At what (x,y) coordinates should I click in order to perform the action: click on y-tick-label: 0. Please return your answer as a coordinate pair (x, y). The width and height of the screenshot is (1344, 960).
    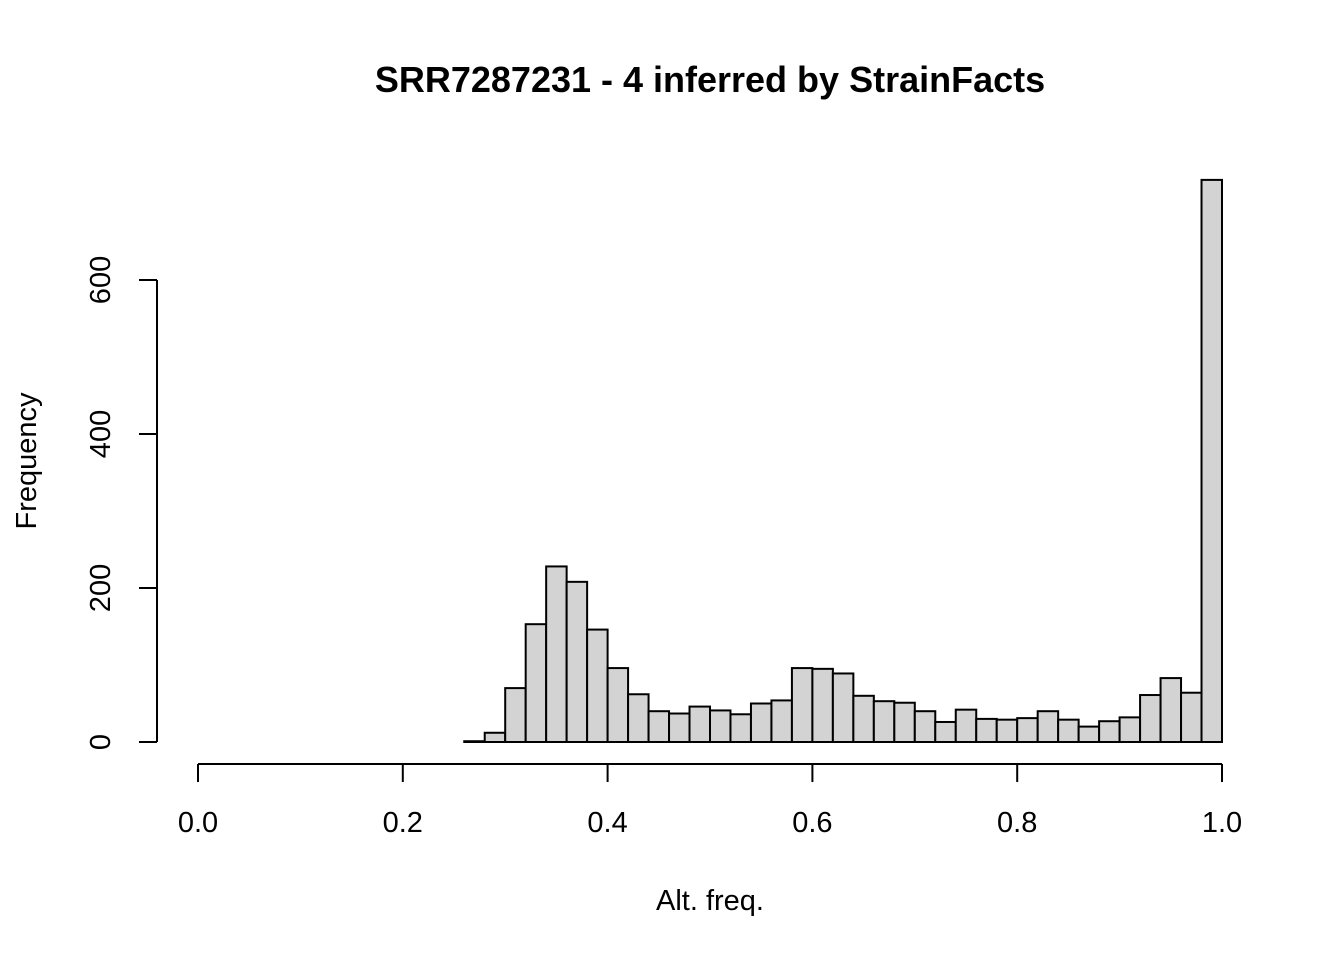
    Looking at the image, I should click on (101, 742).